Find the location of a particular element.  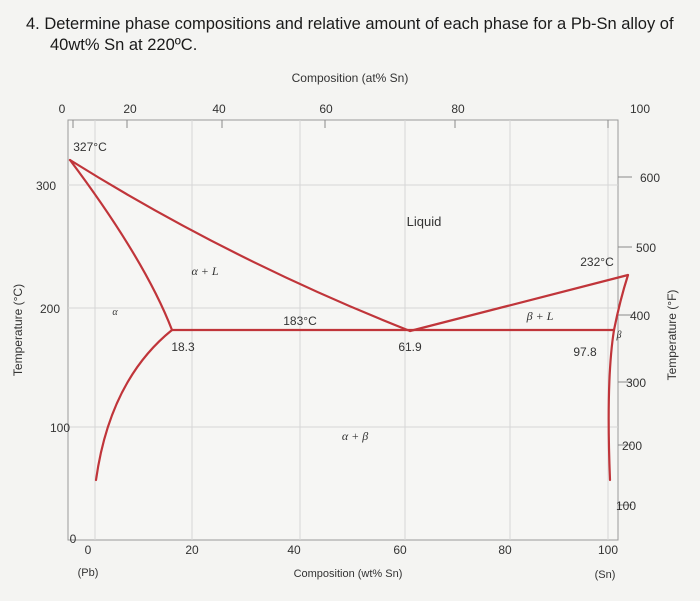

top-tick-0: 0 is located at coordinates (62, 109).